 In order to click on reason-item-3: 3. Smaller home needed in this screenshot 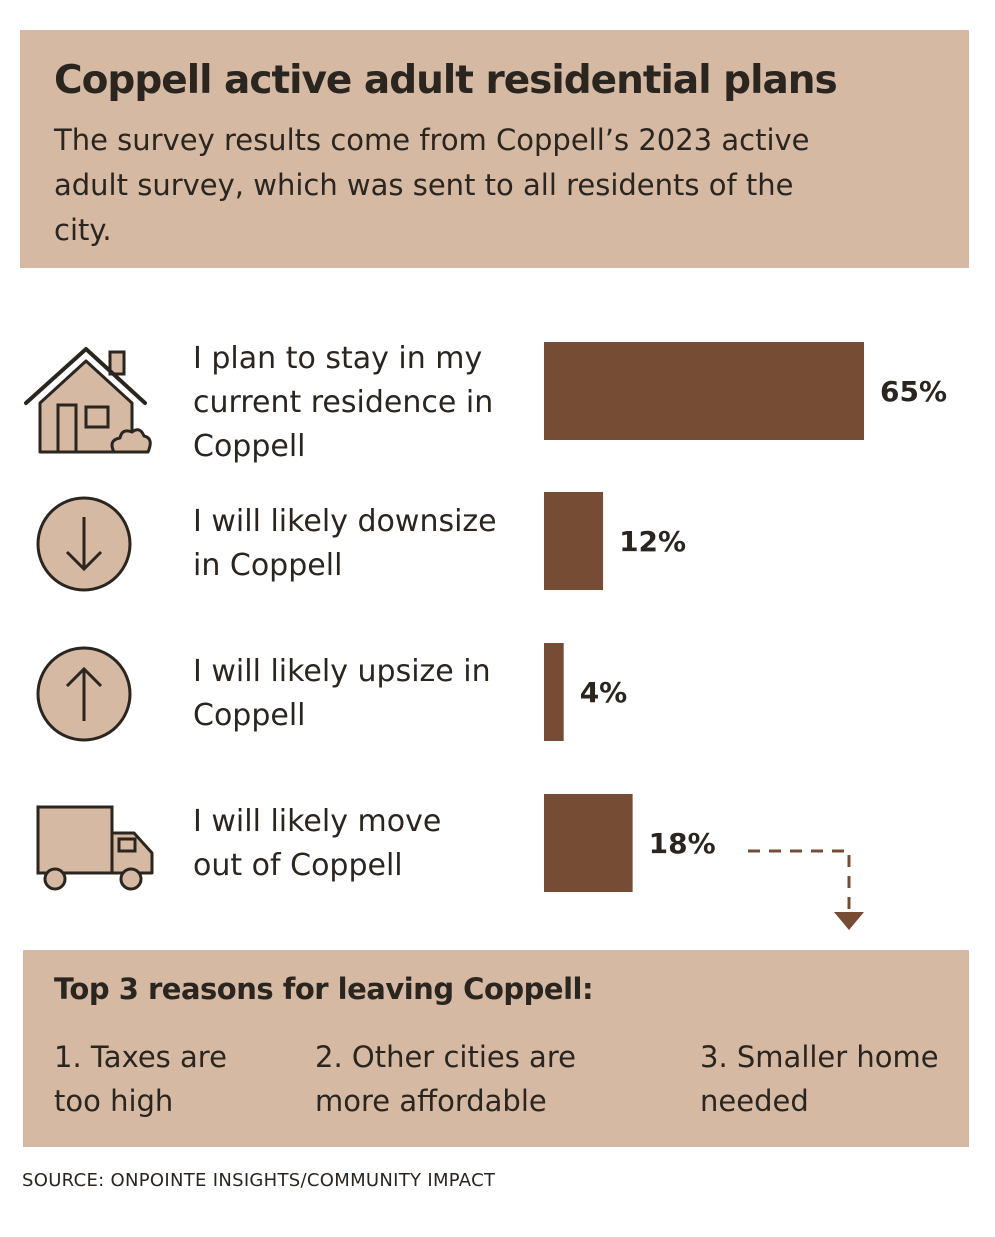, I will do `click(819, 1079)`.